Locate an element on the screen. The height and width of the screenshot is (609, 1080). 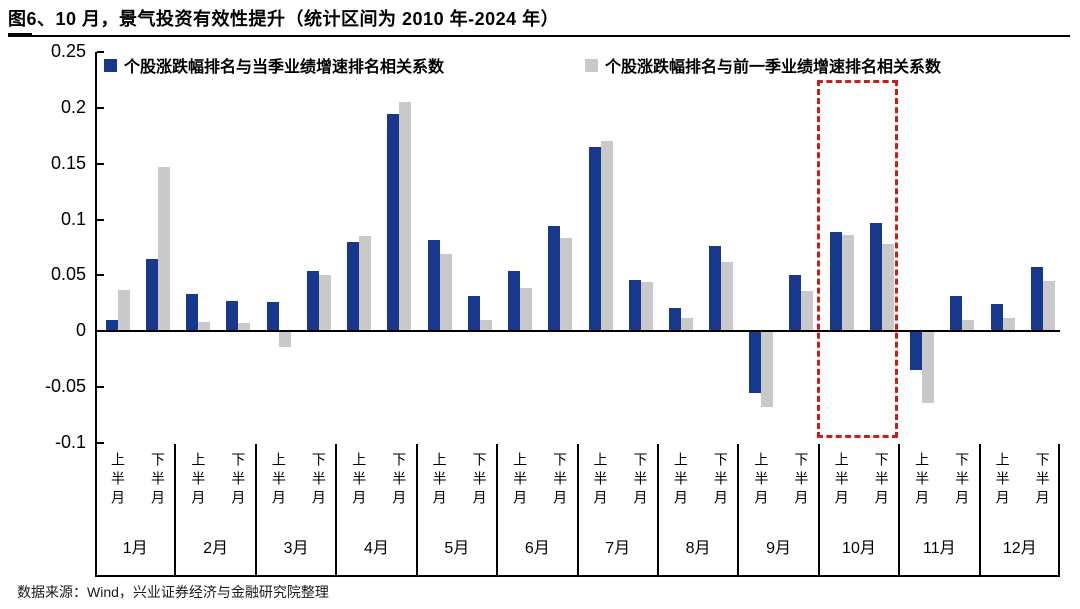
y-axis-tick-label: -0.05 is located at coordinates (65, 385).